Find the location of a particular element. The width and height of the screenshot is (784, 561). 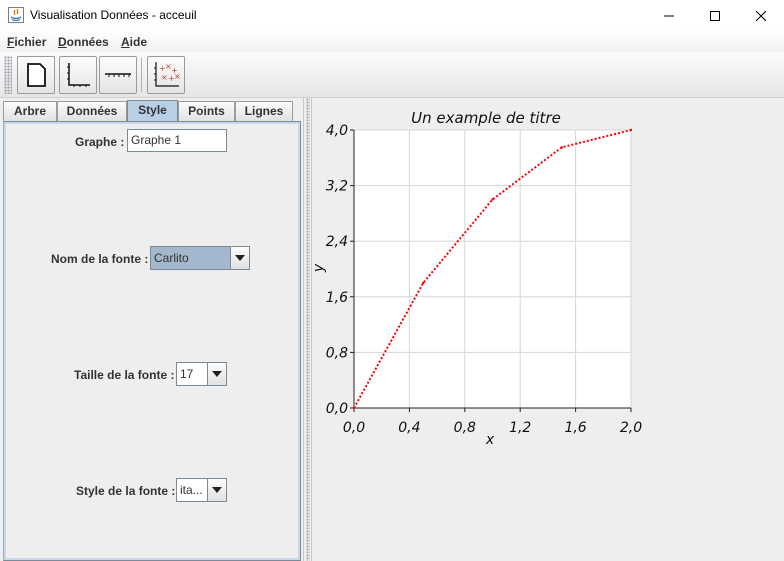

menu-aide-mnemonic: A is located at coordinates (125, 42).